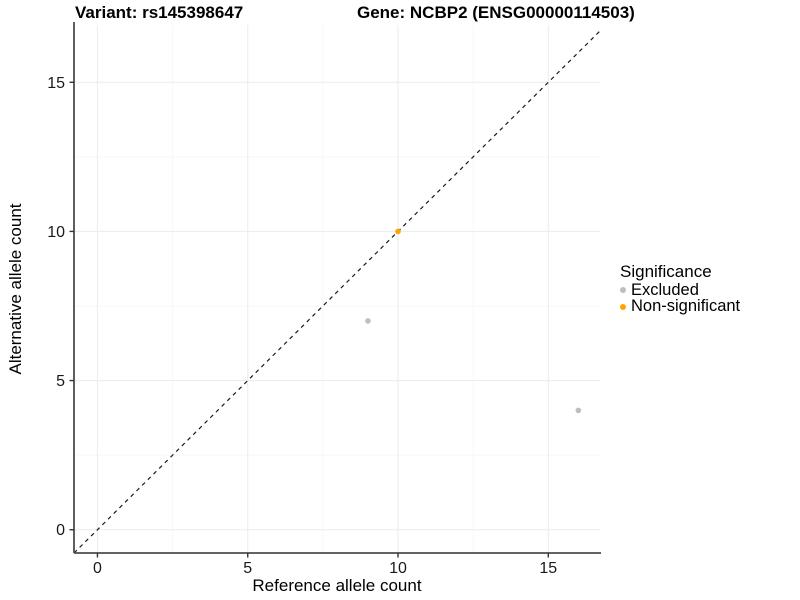 The image size is (800, 600). I want to click on y-tick-label: 0, so click(60, 530).